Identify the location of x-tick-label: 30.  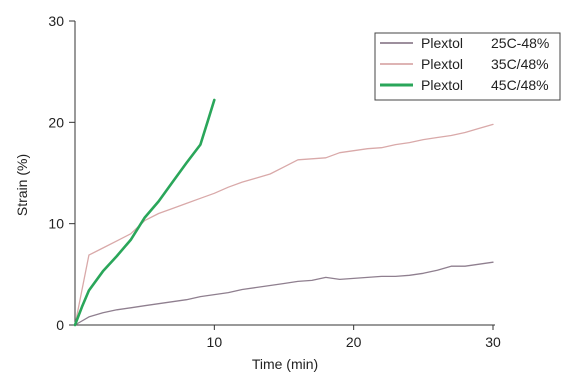
(493, 342).